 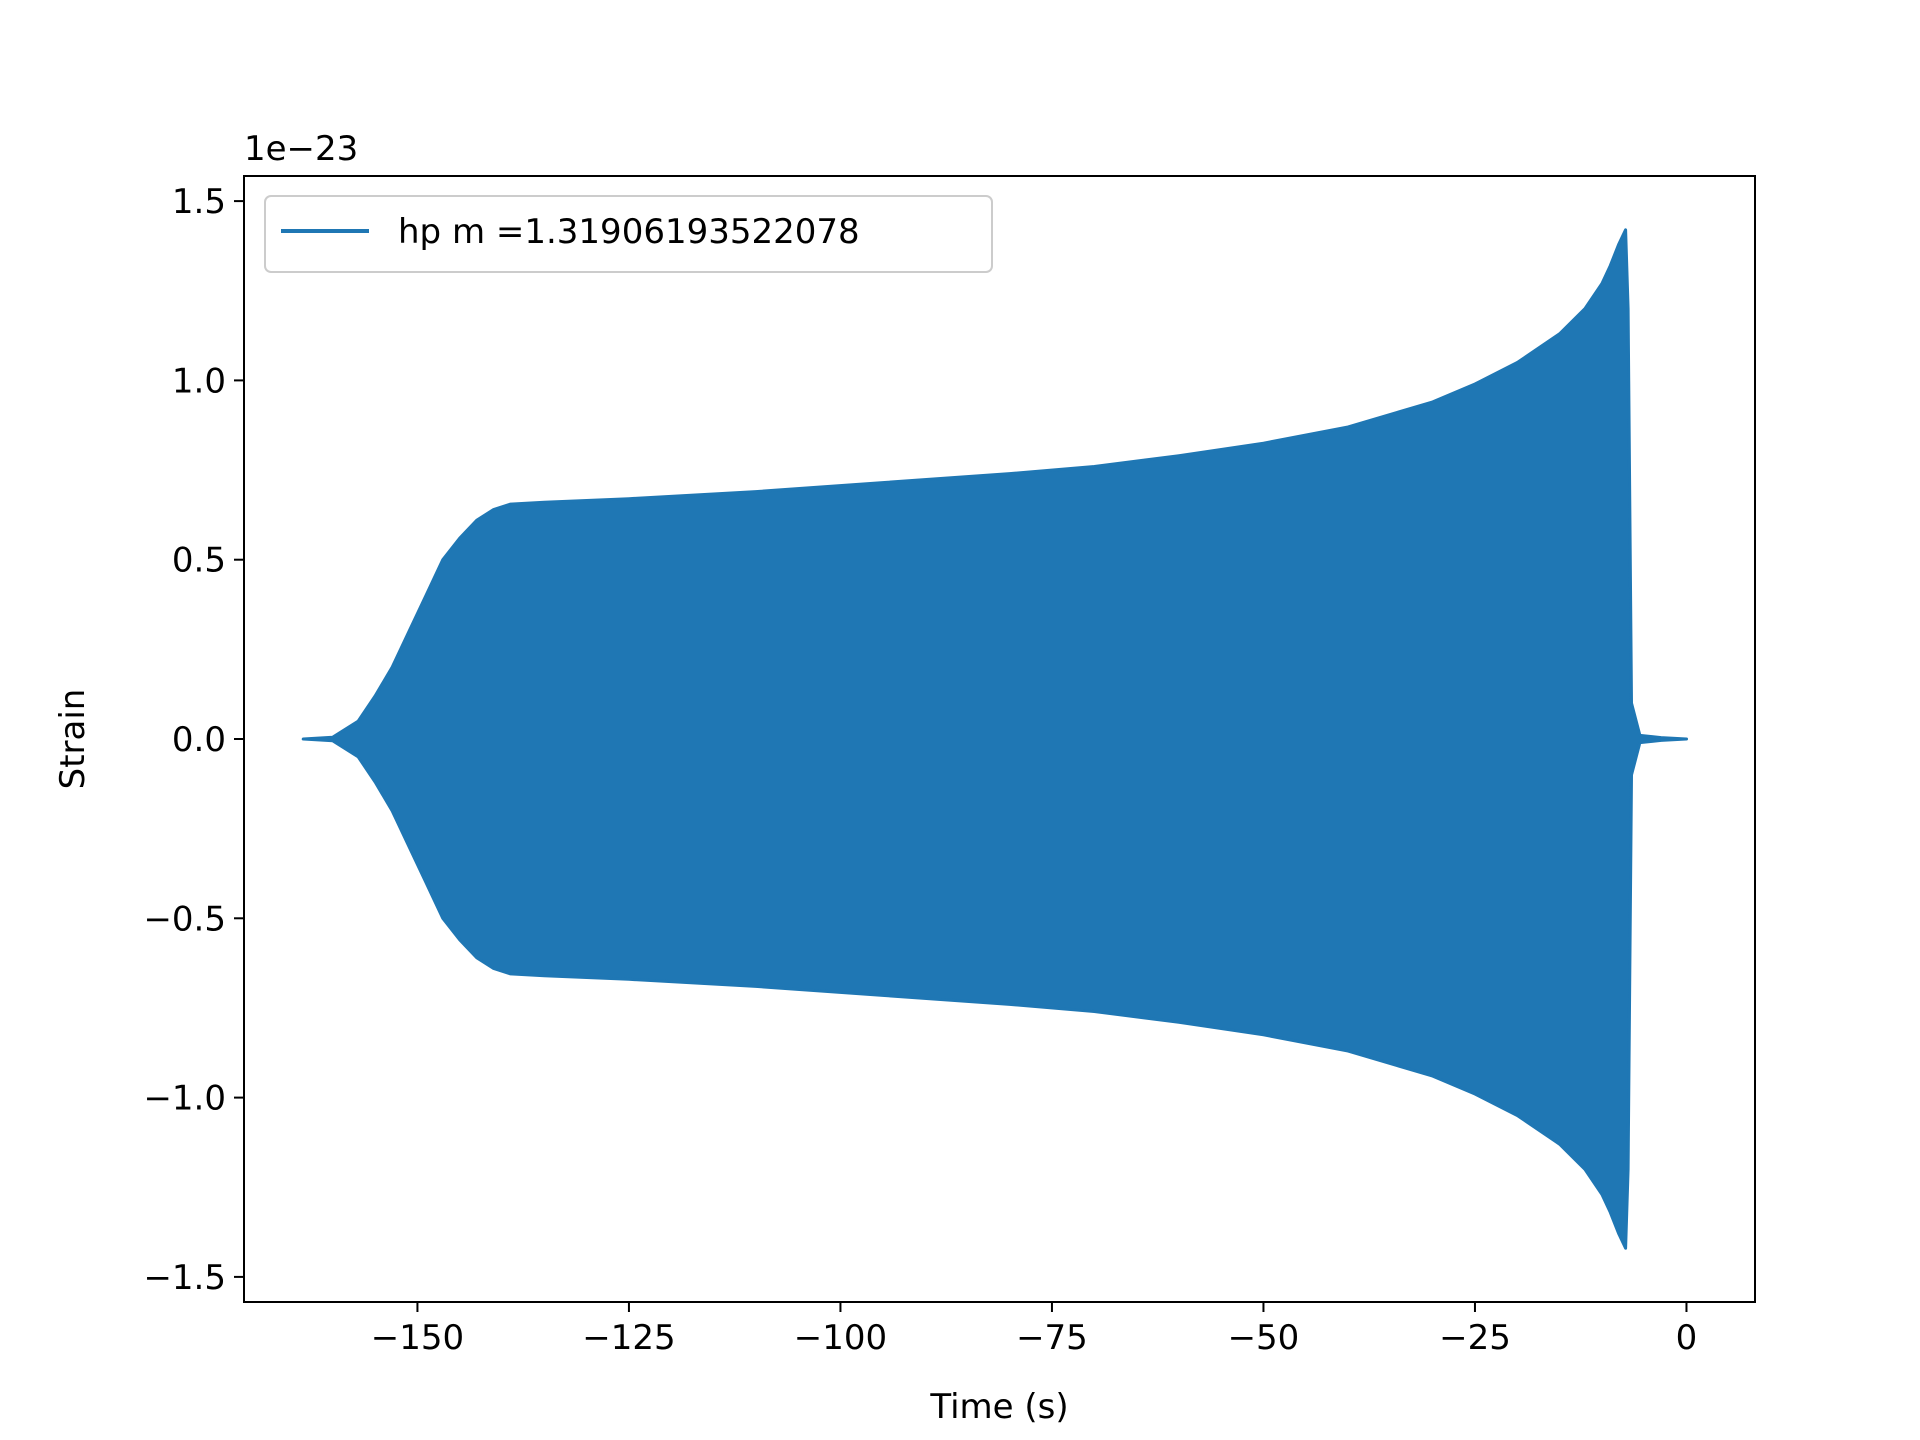 What do you see at coordinates (1052, 1338) in the screenshot?
I see `x-tick-label: −75` at bounding box center [1052, 1338].